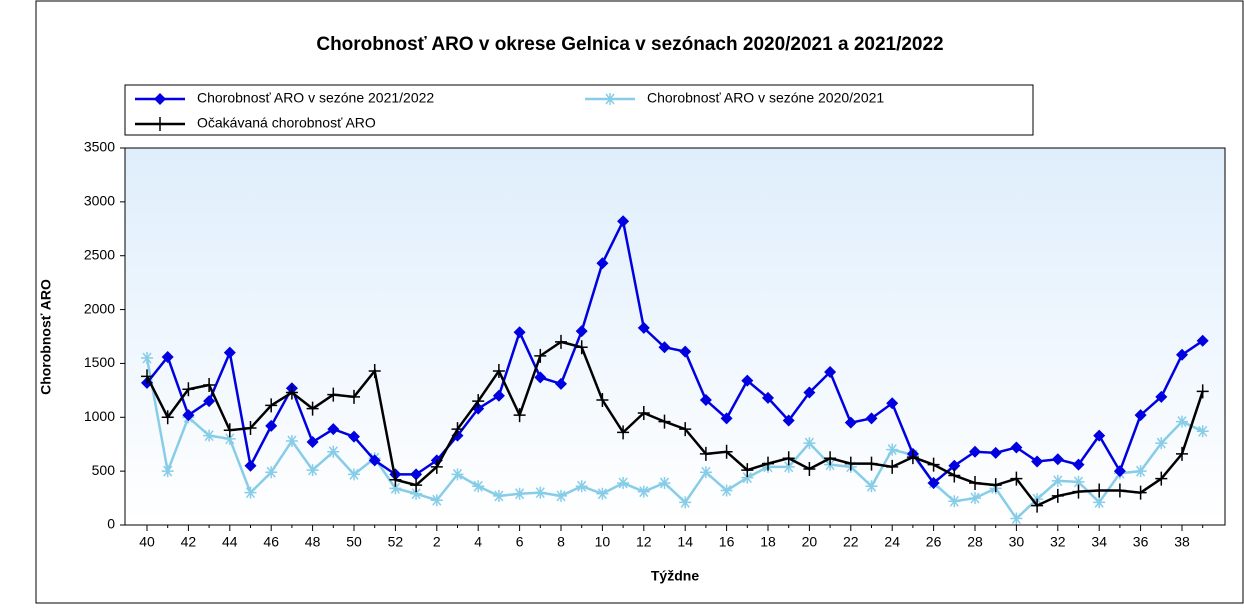 The height and width of the screenshot is (609, 1244). What do you see at coordinates (104, 470) in the screenshot?
I see `y-tick-label: 500` at bounding box center [104, 470].